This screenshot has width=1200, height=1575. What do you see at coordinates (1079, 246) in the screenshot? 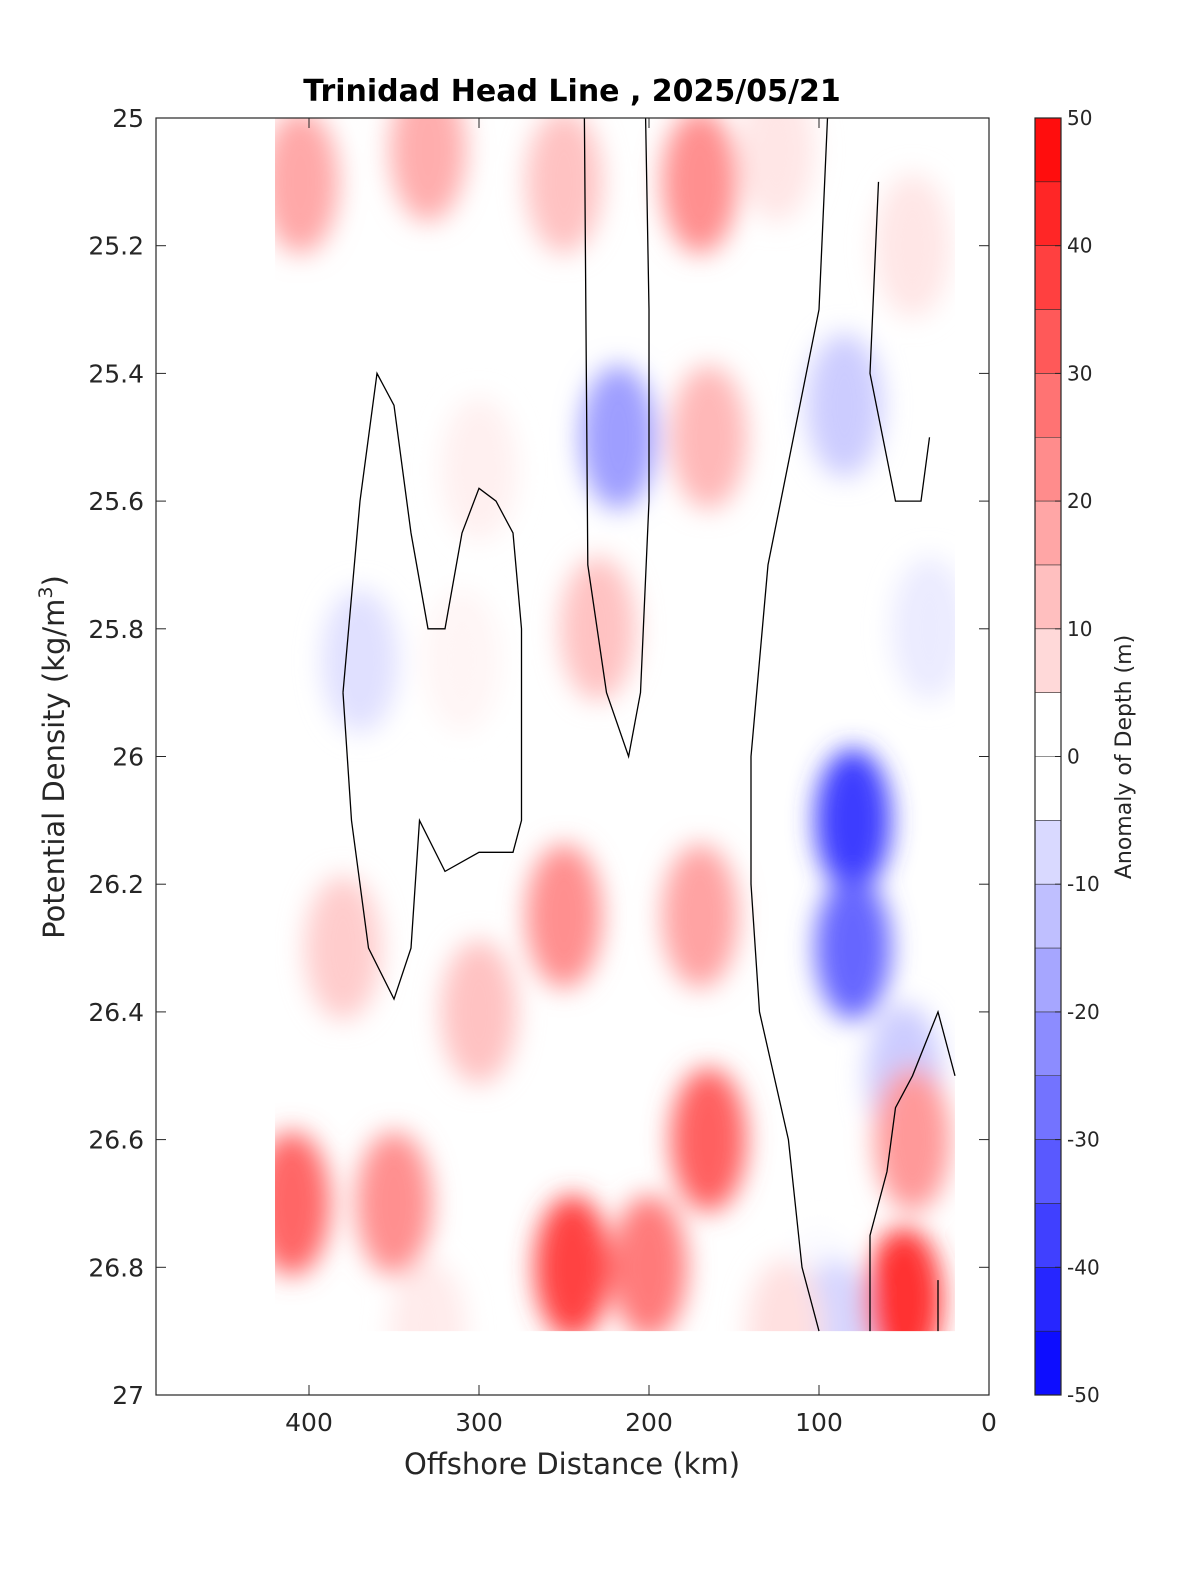
I see `colorbar-tick-label: 40` at bounding box center [1079, 246].